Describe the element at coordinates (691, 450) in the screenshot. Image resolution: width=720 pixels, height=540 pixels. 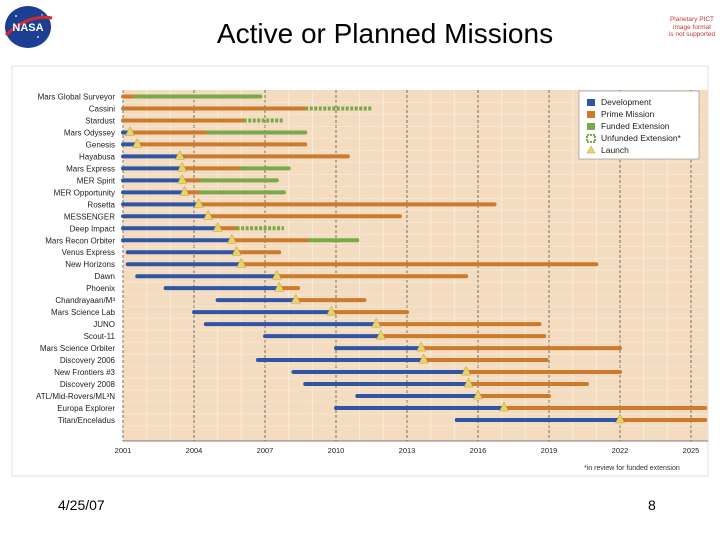
I see `x-tick-label: 2025` at that location.